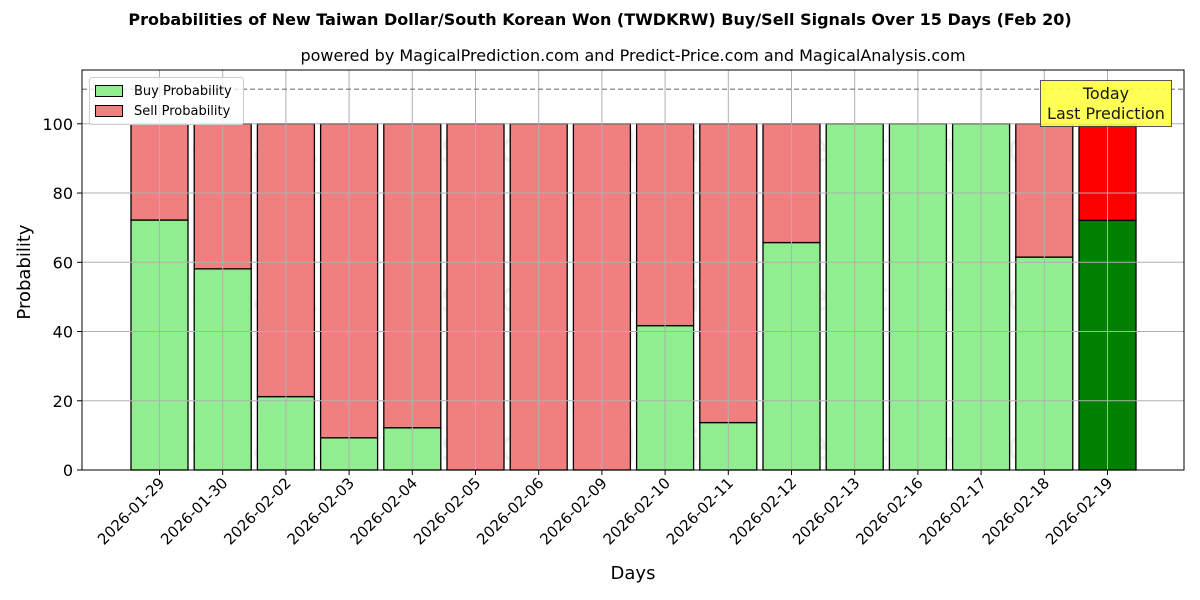  Describe the element at coordinates (222, 297) in the screenshot. I see `bar-group` at that location.